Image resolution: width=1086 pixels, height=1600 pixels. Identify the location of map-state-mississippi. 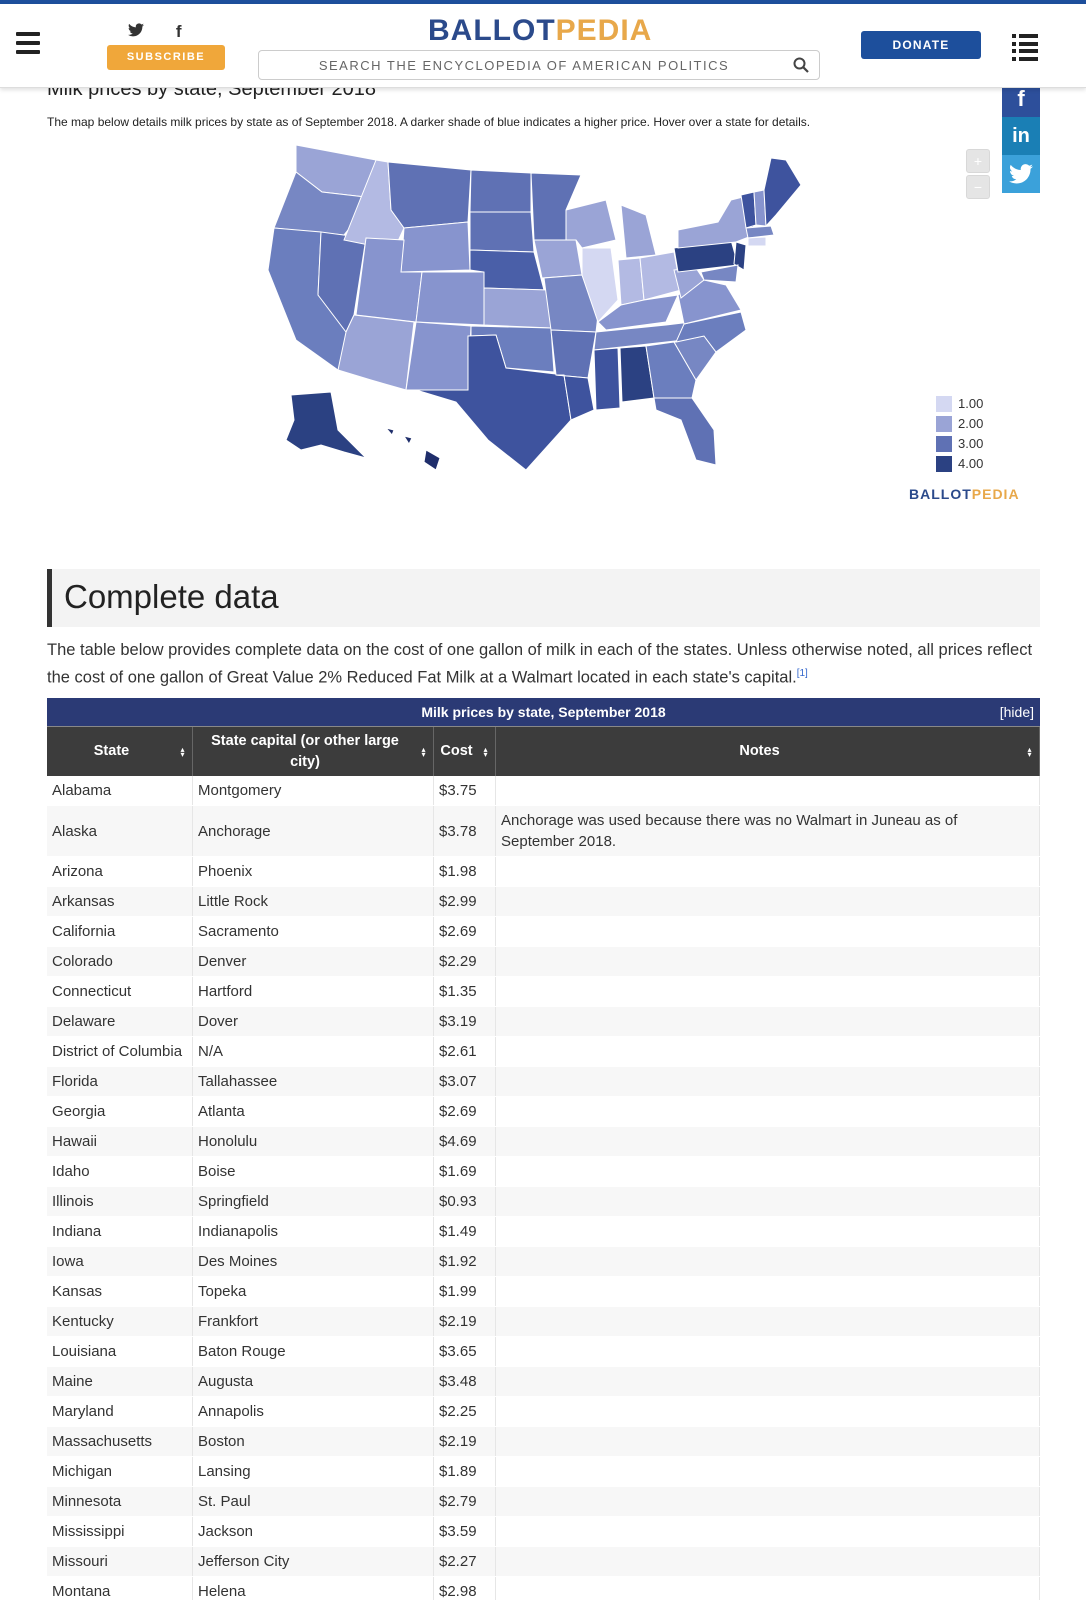
(607, 379).